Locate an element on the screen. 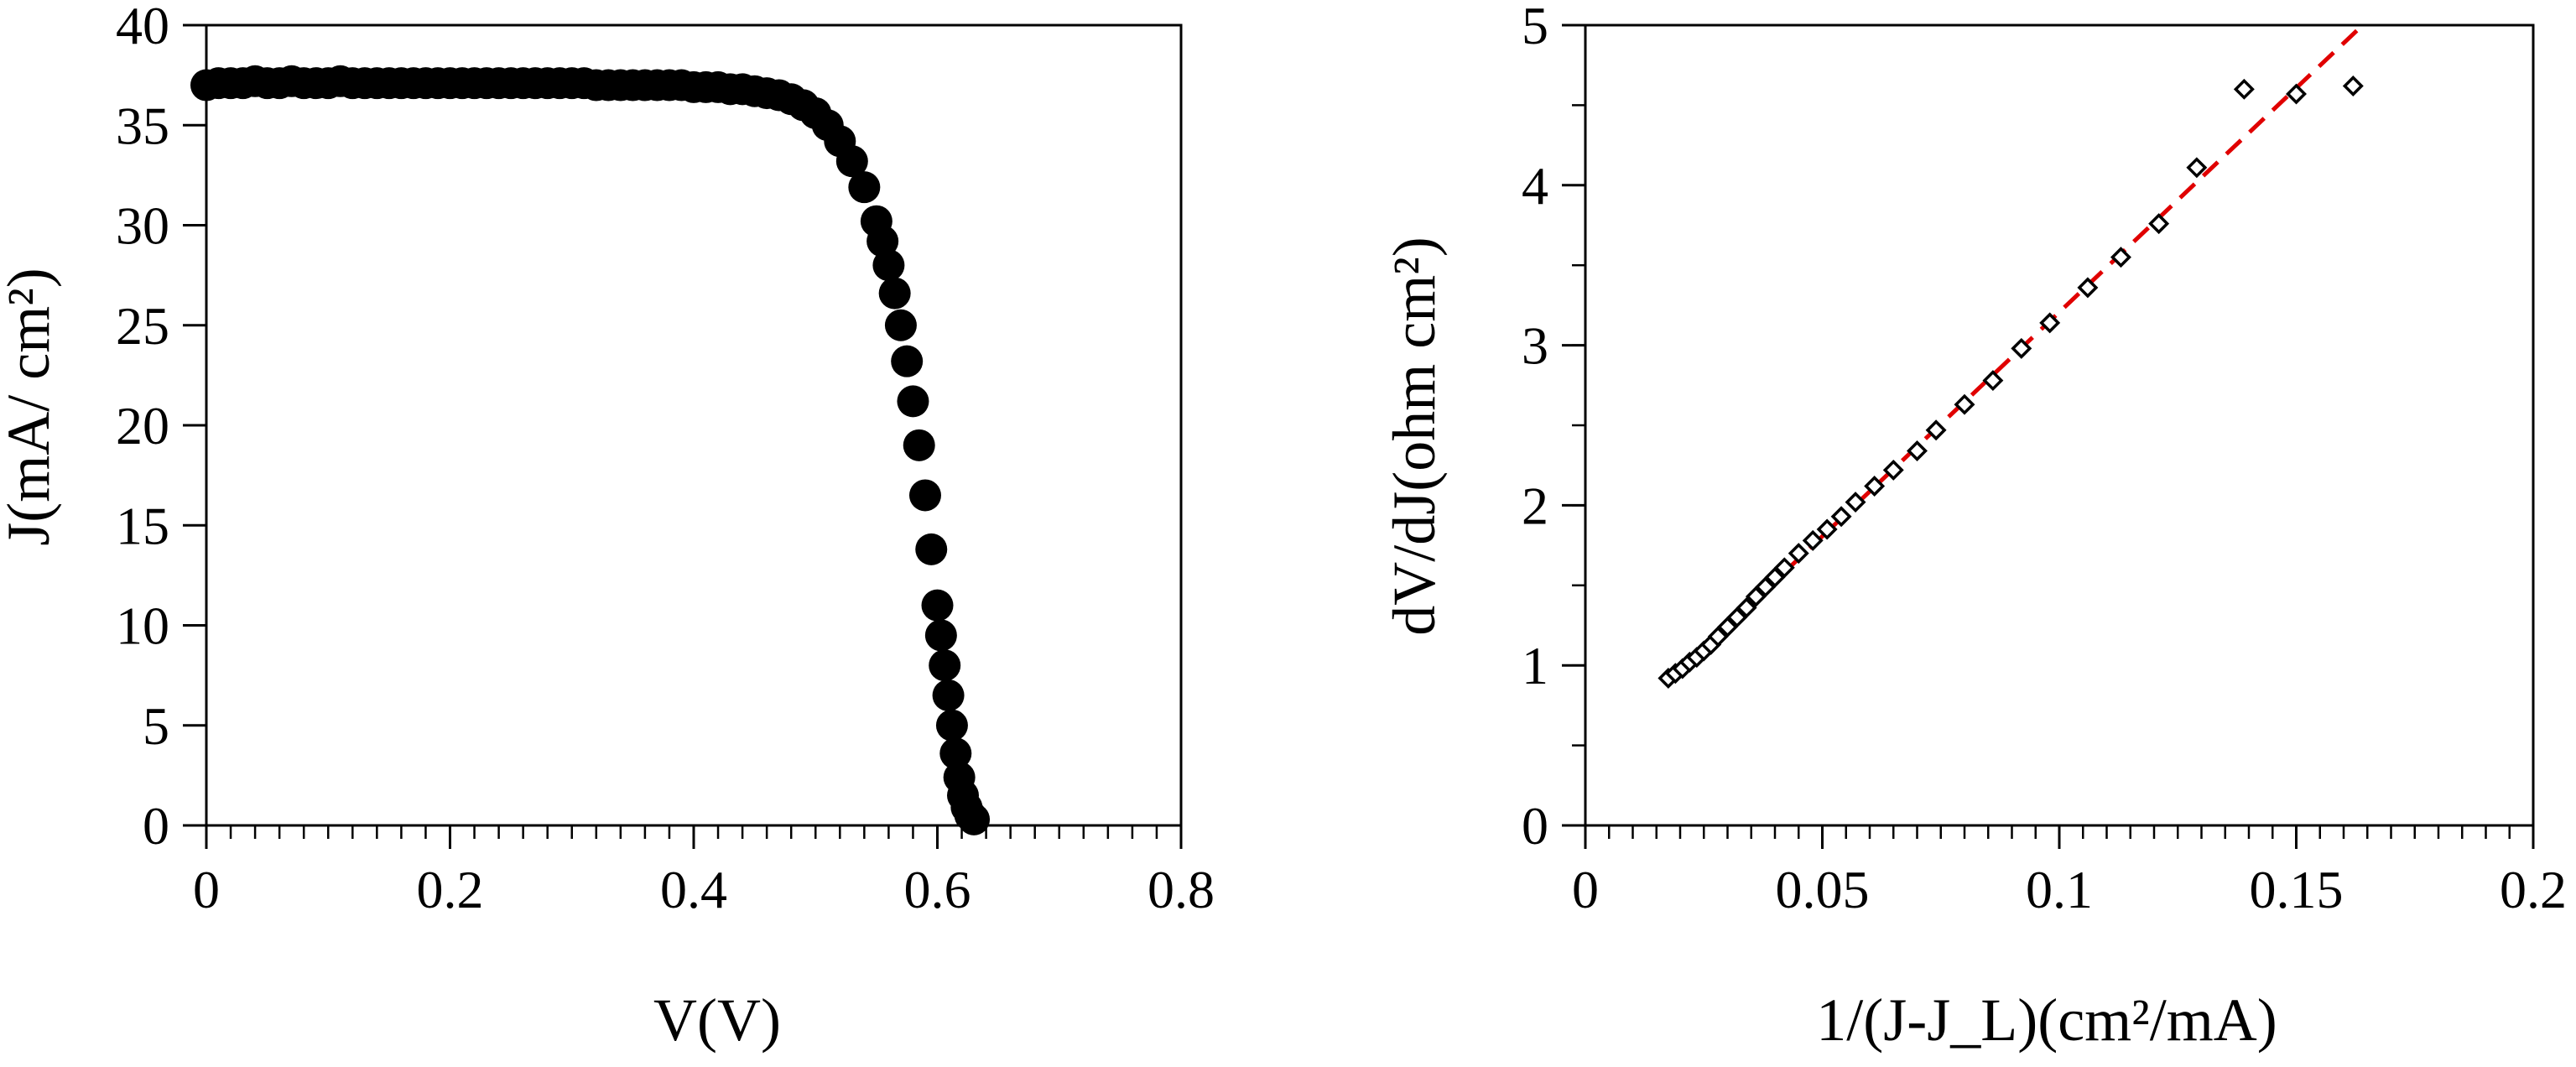 This screenshot has height=1067, width=2576. x-tick-label: 0.6 is located at coordinates (937, 889).